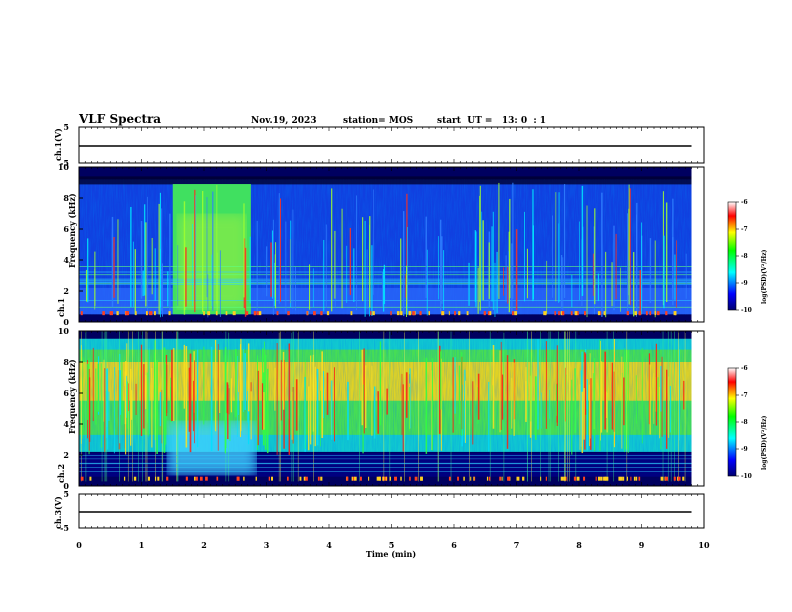 Image resolution: width=792 pixels, height=612 pixels. What do you see at coordinates (747, 256) in the screenshot?
I see `ch1-colorbar: -6 -7 -8 -9 -10 log(PSD)(V²/Hz)` at bounding box center [747, 256].